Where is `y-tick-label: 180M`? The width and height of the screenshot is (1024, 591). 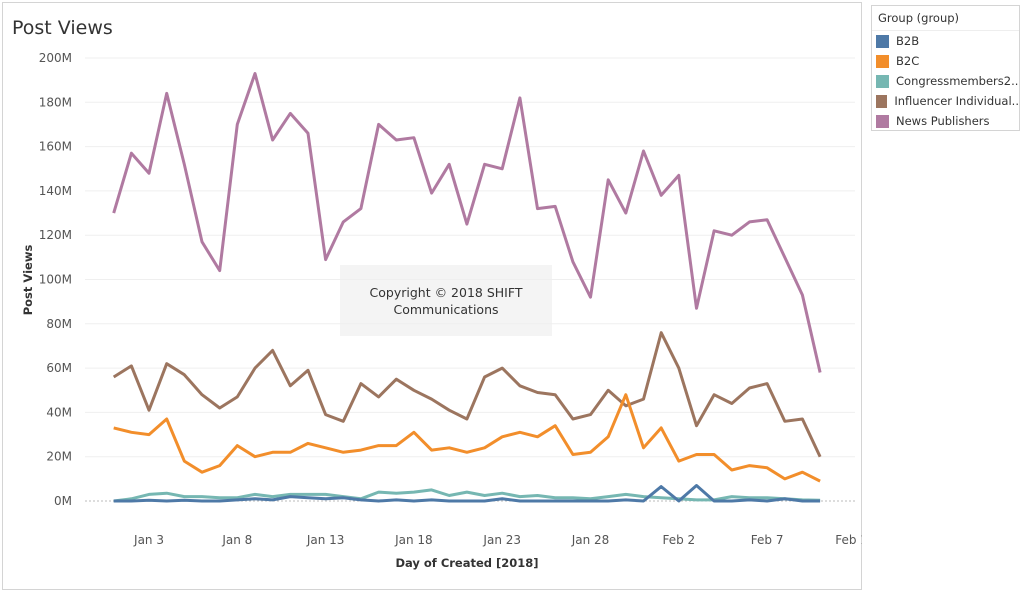
y-tick-label: 180M is located at coordinates (55, 102).